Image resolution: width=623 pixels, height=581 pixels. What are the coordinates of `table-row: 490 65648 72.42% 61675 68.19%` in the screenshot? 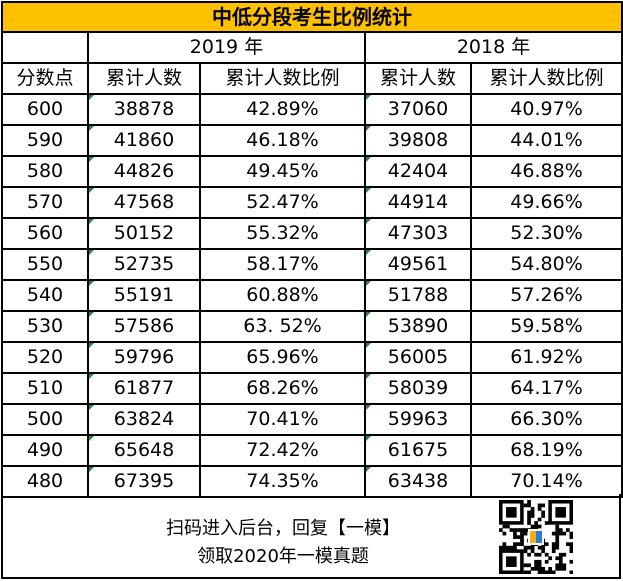 It's located at (312, 450).